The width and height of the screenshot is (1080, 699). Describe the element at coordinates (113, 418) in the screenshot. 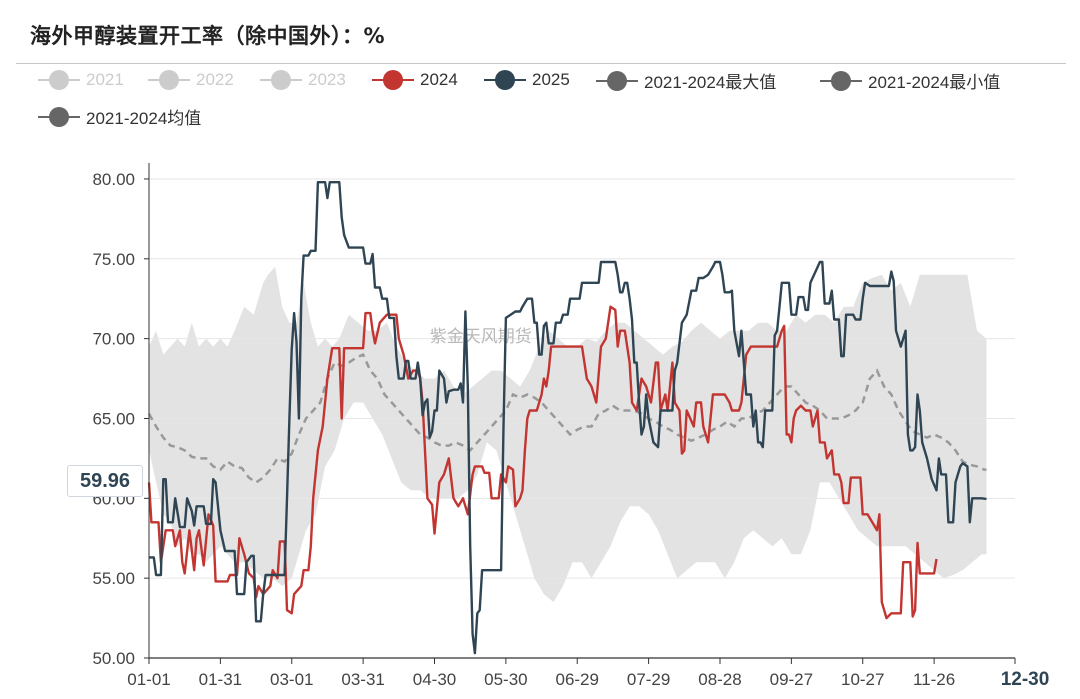

I see `y-tick-label: 65.00` at that location.